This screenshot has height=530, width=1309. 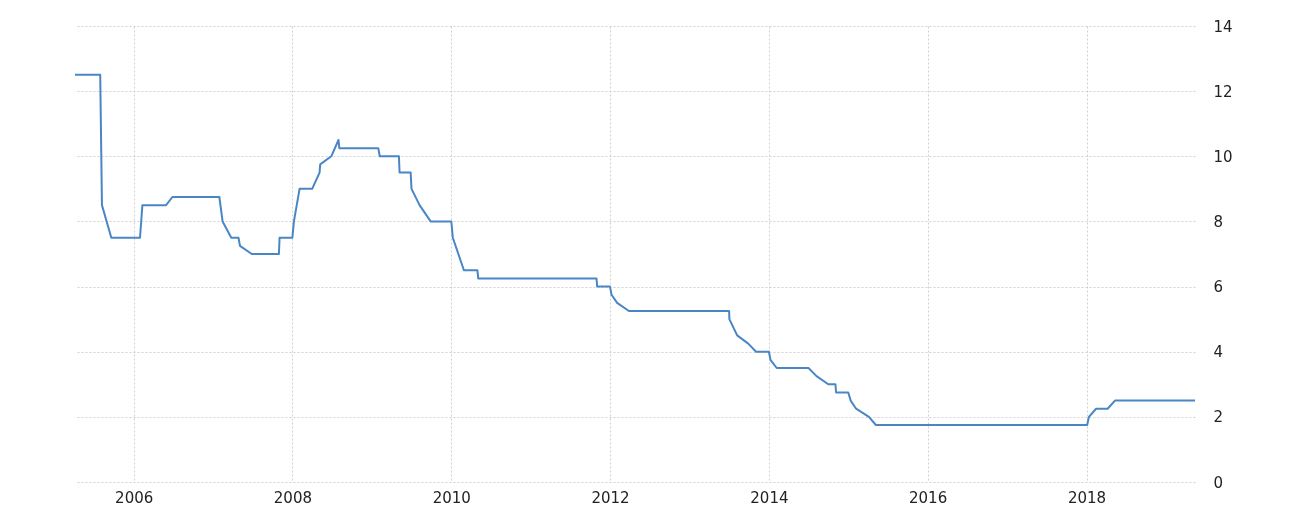 I want to click on y-tick-label: 14, so click(x=1223, y=26).